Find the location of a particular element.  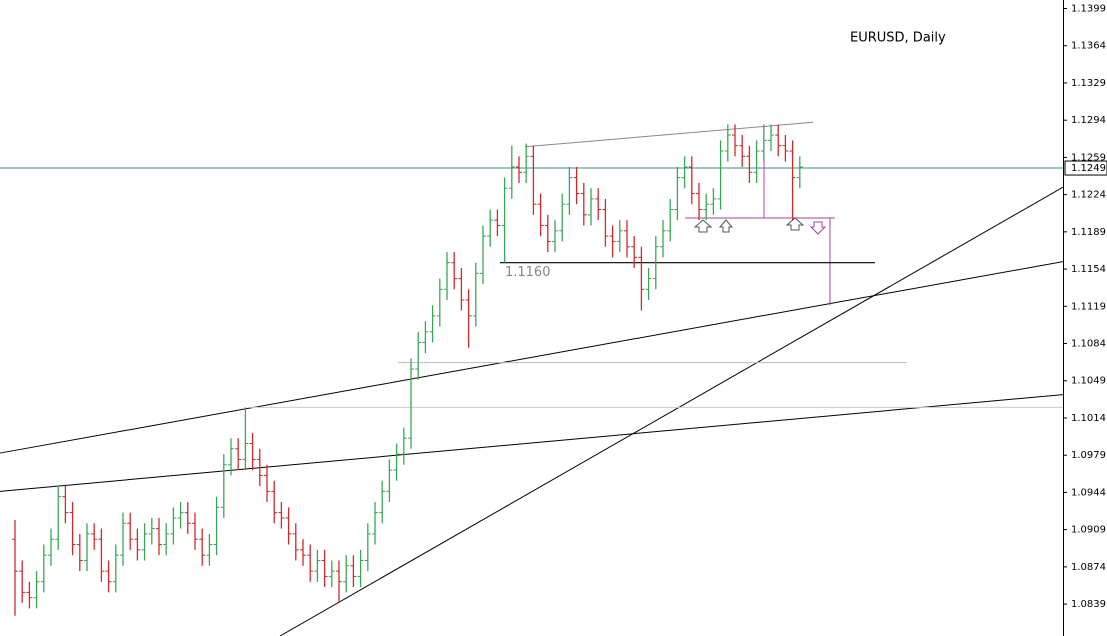

y-tick-label: 1.1329 is located at coordinates (1088, 83).